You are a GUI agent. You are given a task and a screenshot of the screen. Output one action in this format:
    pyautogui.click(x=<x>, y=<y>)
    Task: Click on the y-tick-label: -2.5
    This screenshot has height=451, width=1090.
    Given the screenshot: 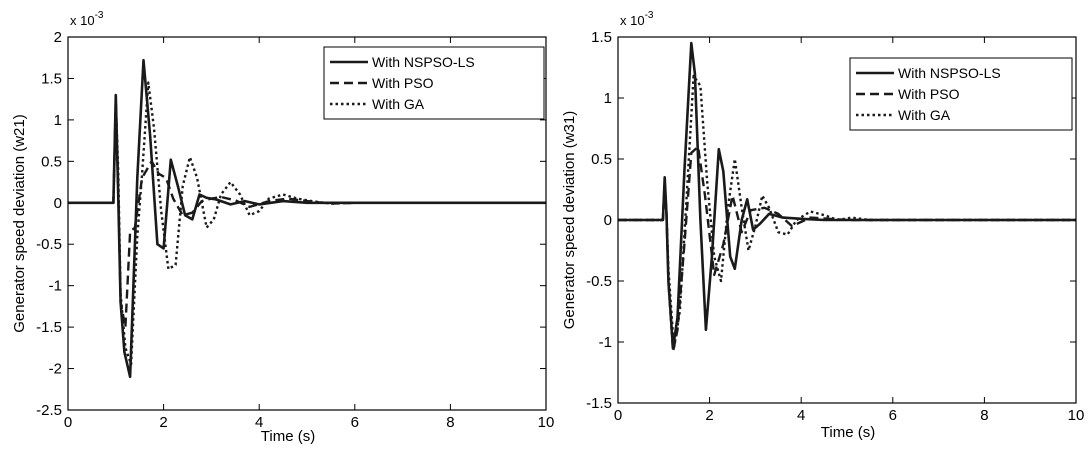 What is the action you would take?
    pyautogui.click(x=49, y=410)
    